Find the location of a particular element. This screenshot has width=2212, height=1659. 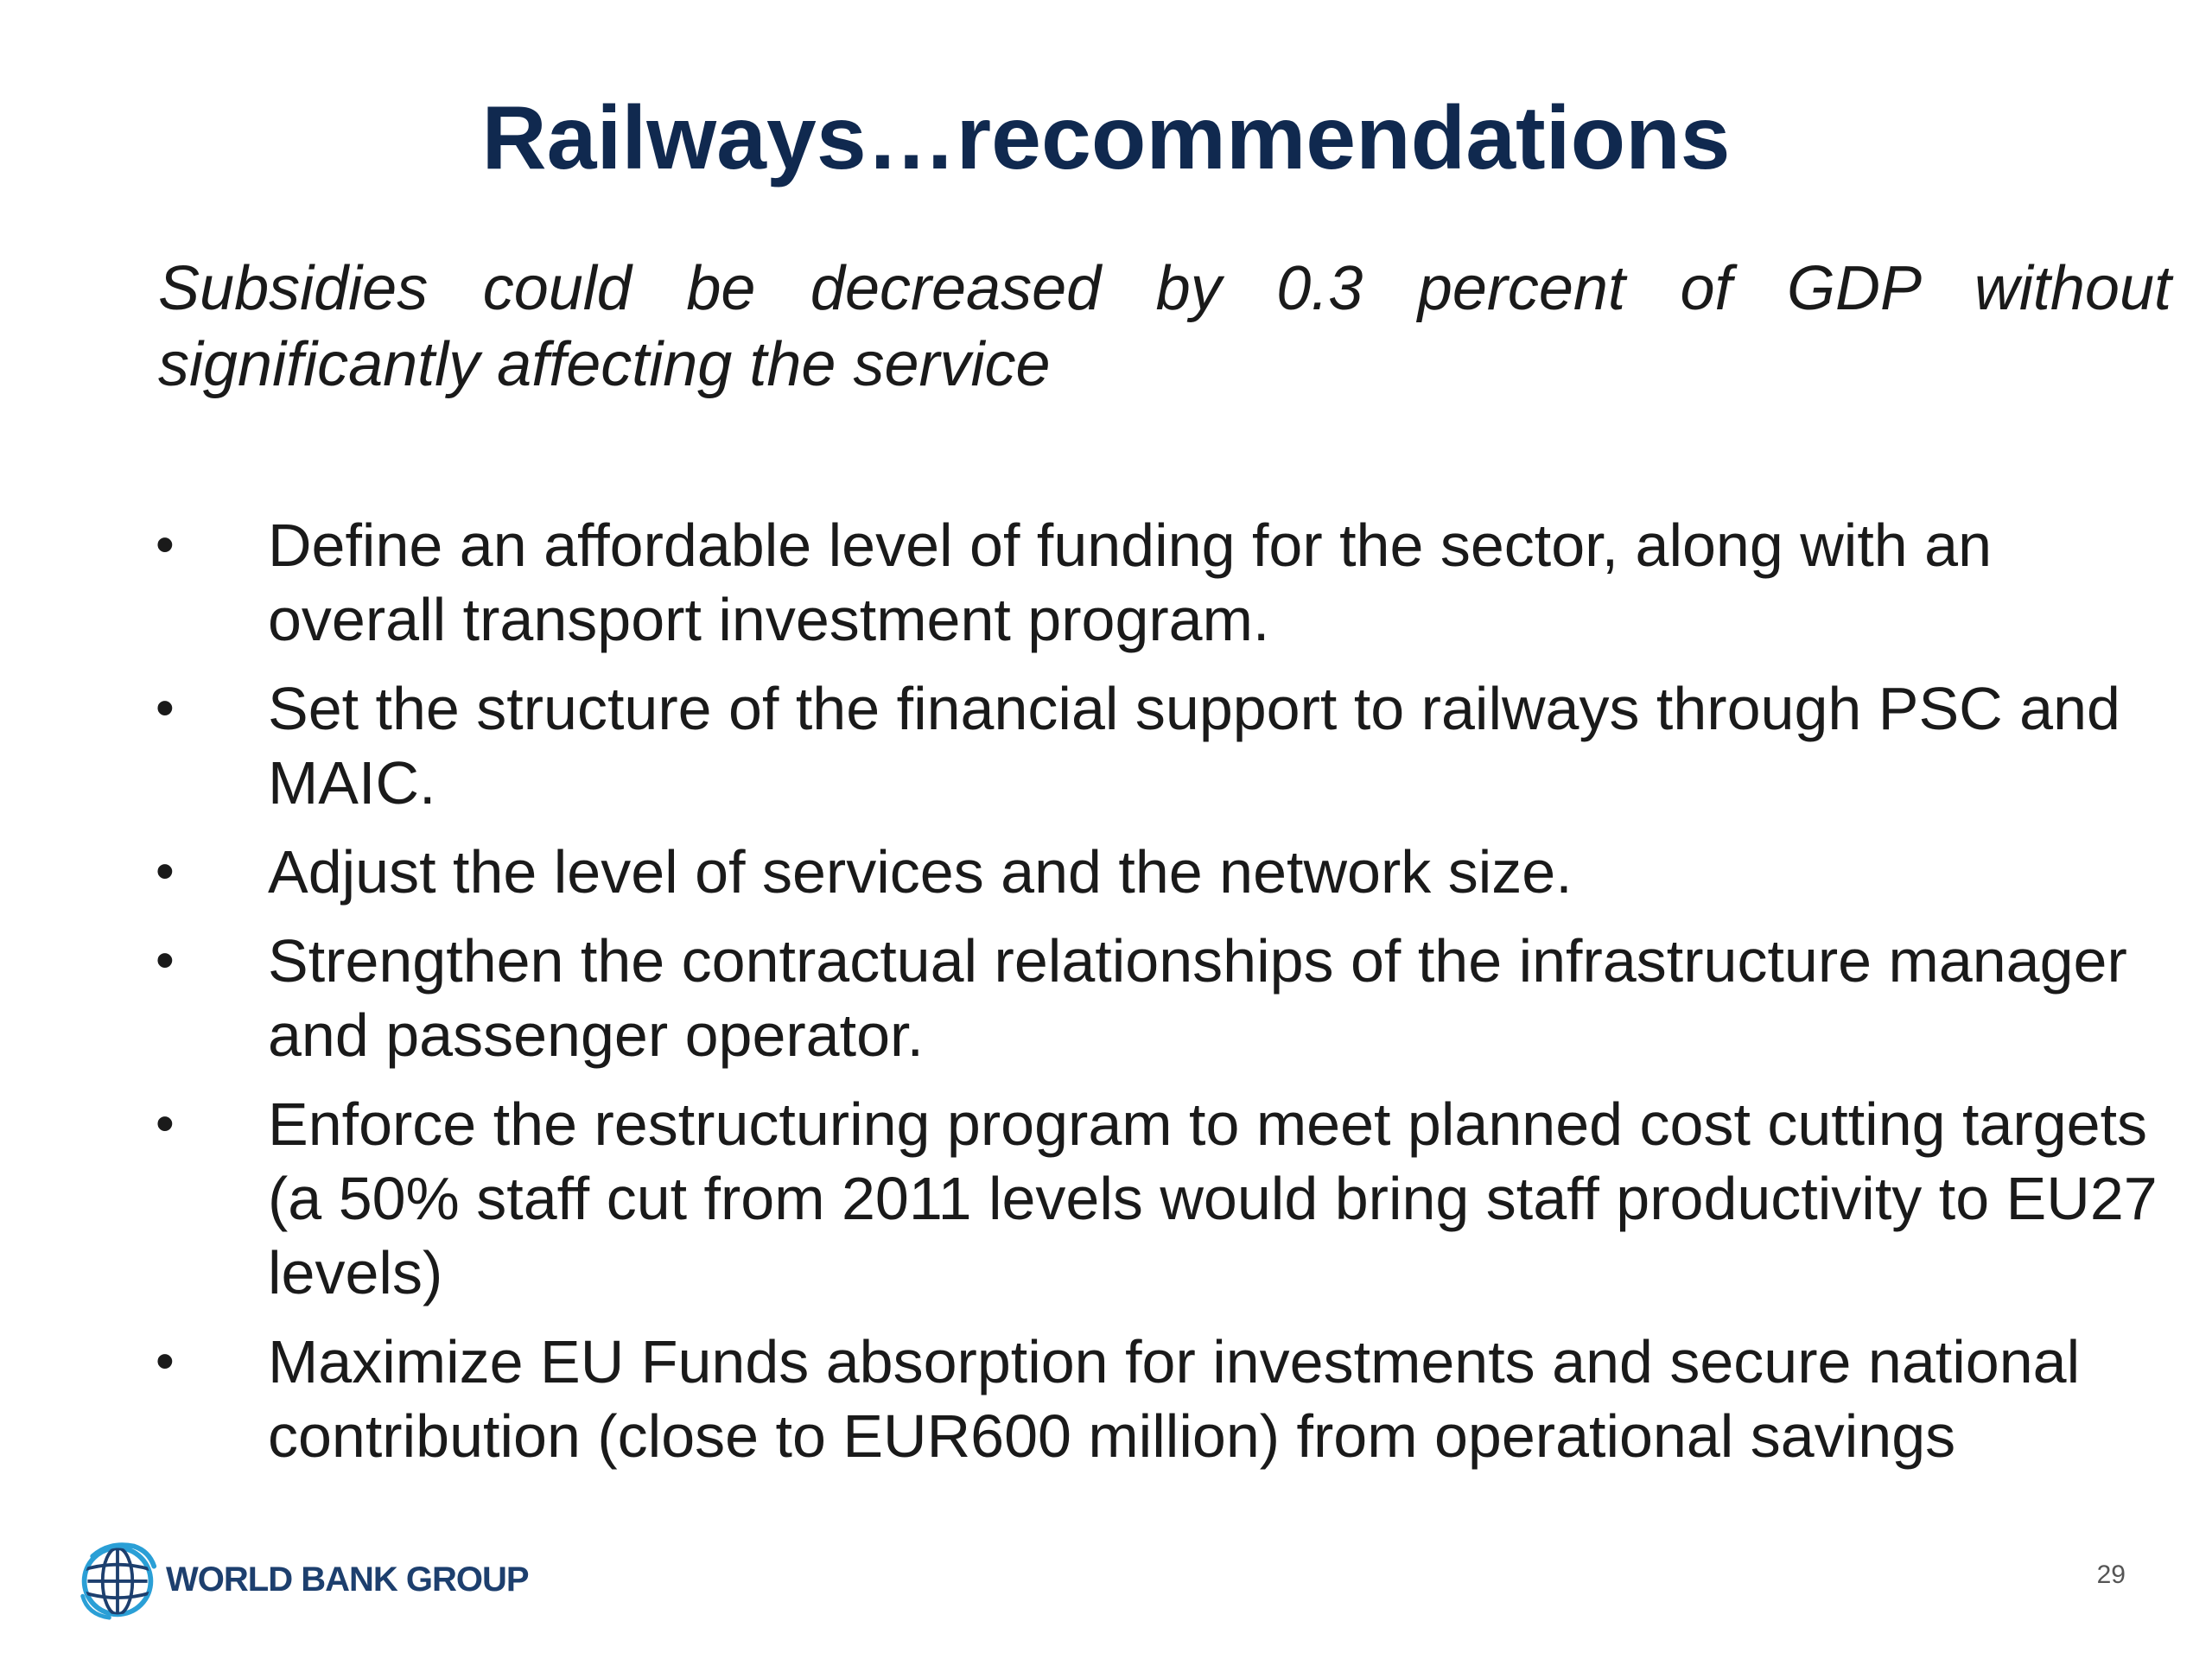

logo-text: WORLD BANK GROUP is located at coordinates (348, 1579).